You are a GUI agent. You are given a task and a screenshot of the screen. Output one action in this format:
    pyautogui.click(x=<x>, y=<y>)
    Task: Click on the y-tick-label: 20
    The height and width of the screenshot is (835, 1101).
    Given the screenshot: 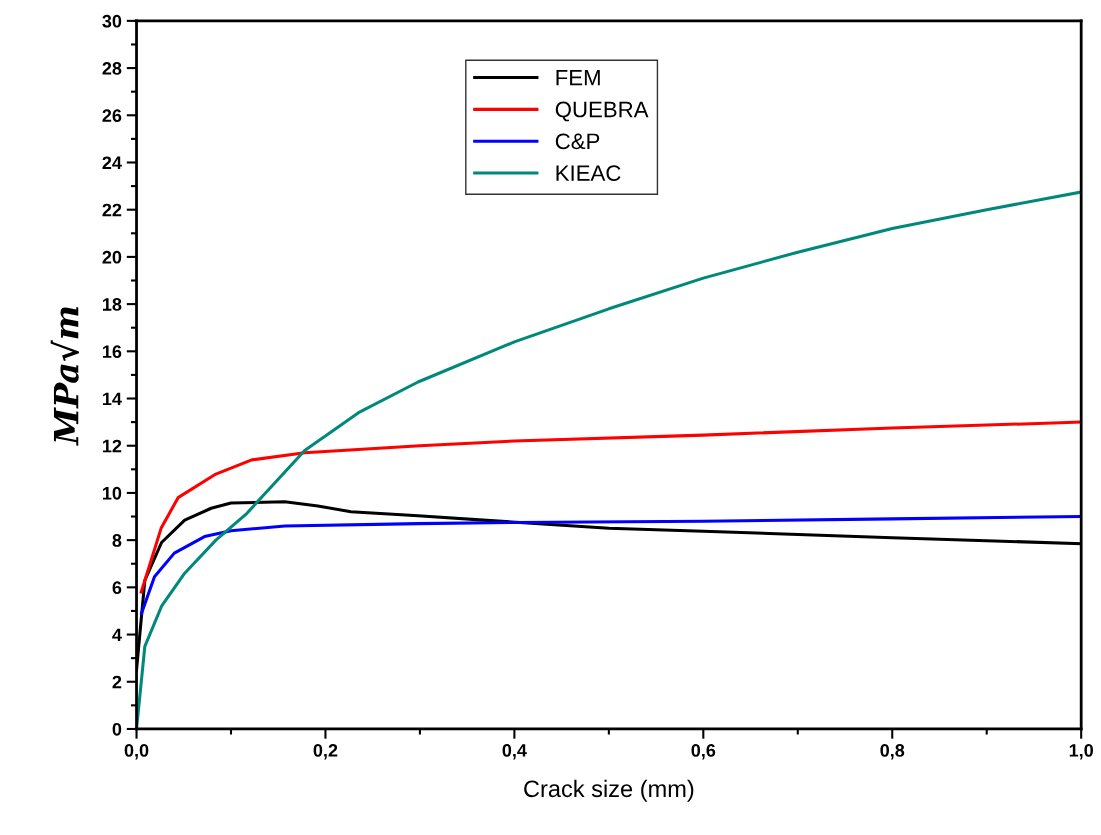 What is the action you would take?
    pyautogui.click(x=112, y=257)
    